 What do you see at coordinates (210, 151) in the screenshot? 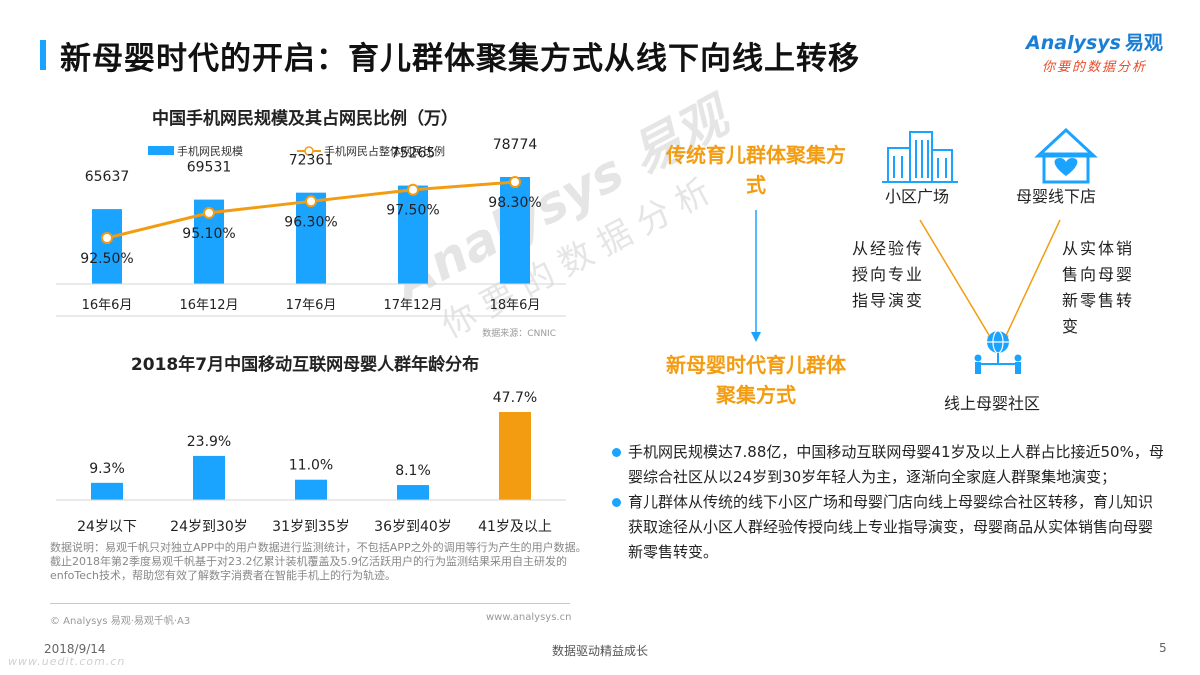
I see `legend-bar-label: 手机网民规模` at bounding box center [210, 151].